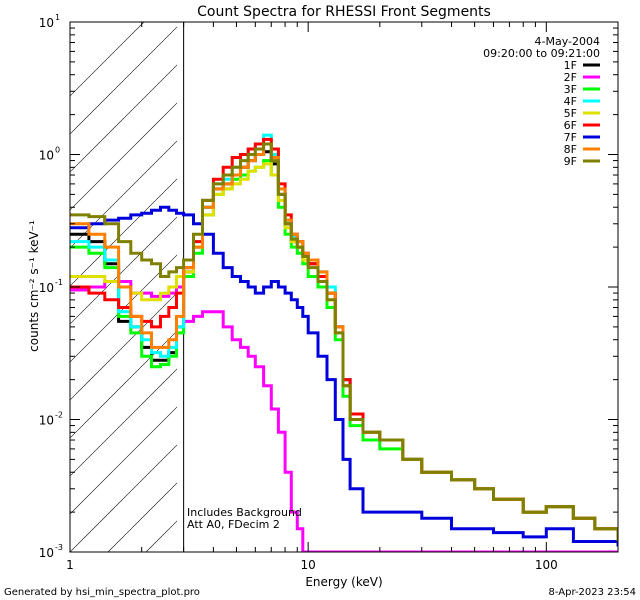 The width and height of the screenshot is (640, 600). Describe the element at coordinates (570, 77) in the screenshot. I see `legend-label-2F: 2F` at that location.